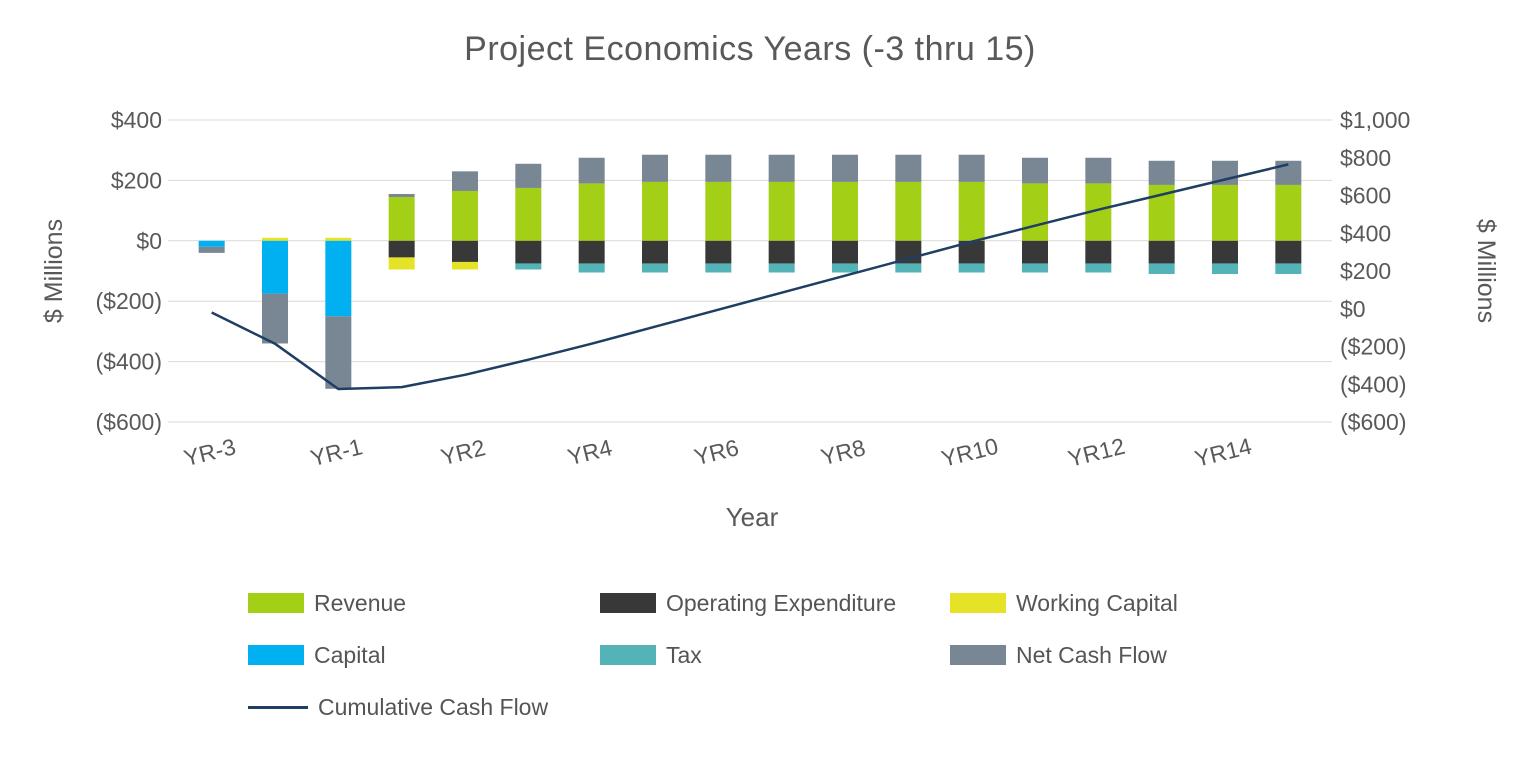 The height and width of the screenshot is (760, 1536). Describe the element at coordinates (1486, 271) in the screenshot. I see `y-axis-right-title: $ Millions` at that location.